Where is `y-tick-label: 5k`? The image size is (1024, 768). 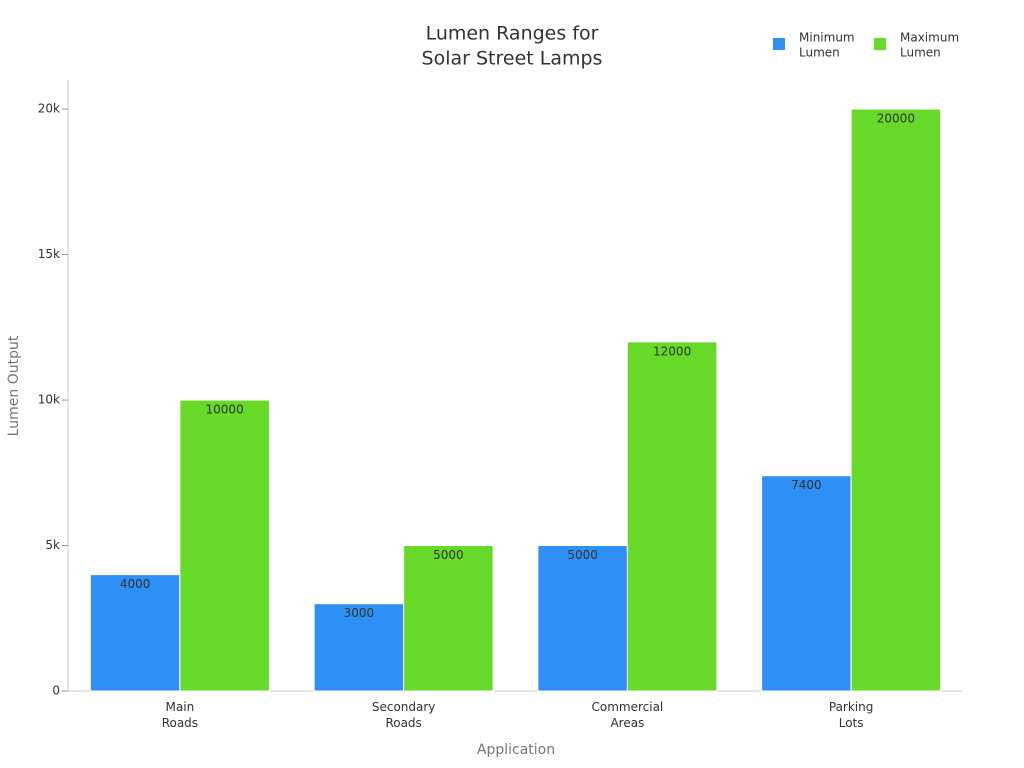 y-tick-label: 5k is located at coordinates (52, 545).